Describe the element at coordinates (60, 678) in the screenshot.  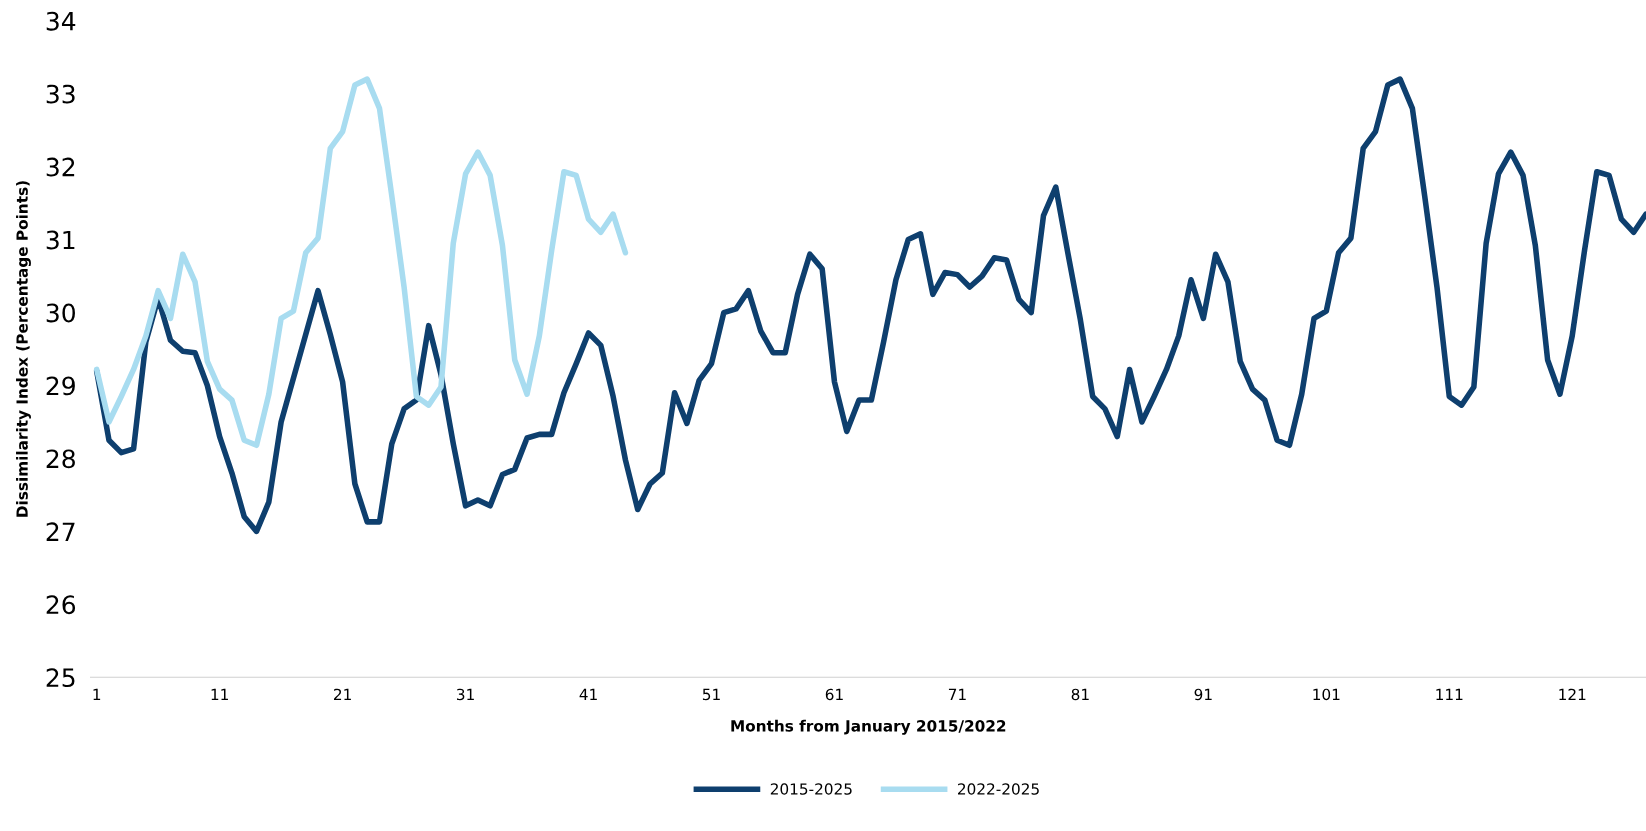
I see `y-tick-label: 25` at that location.